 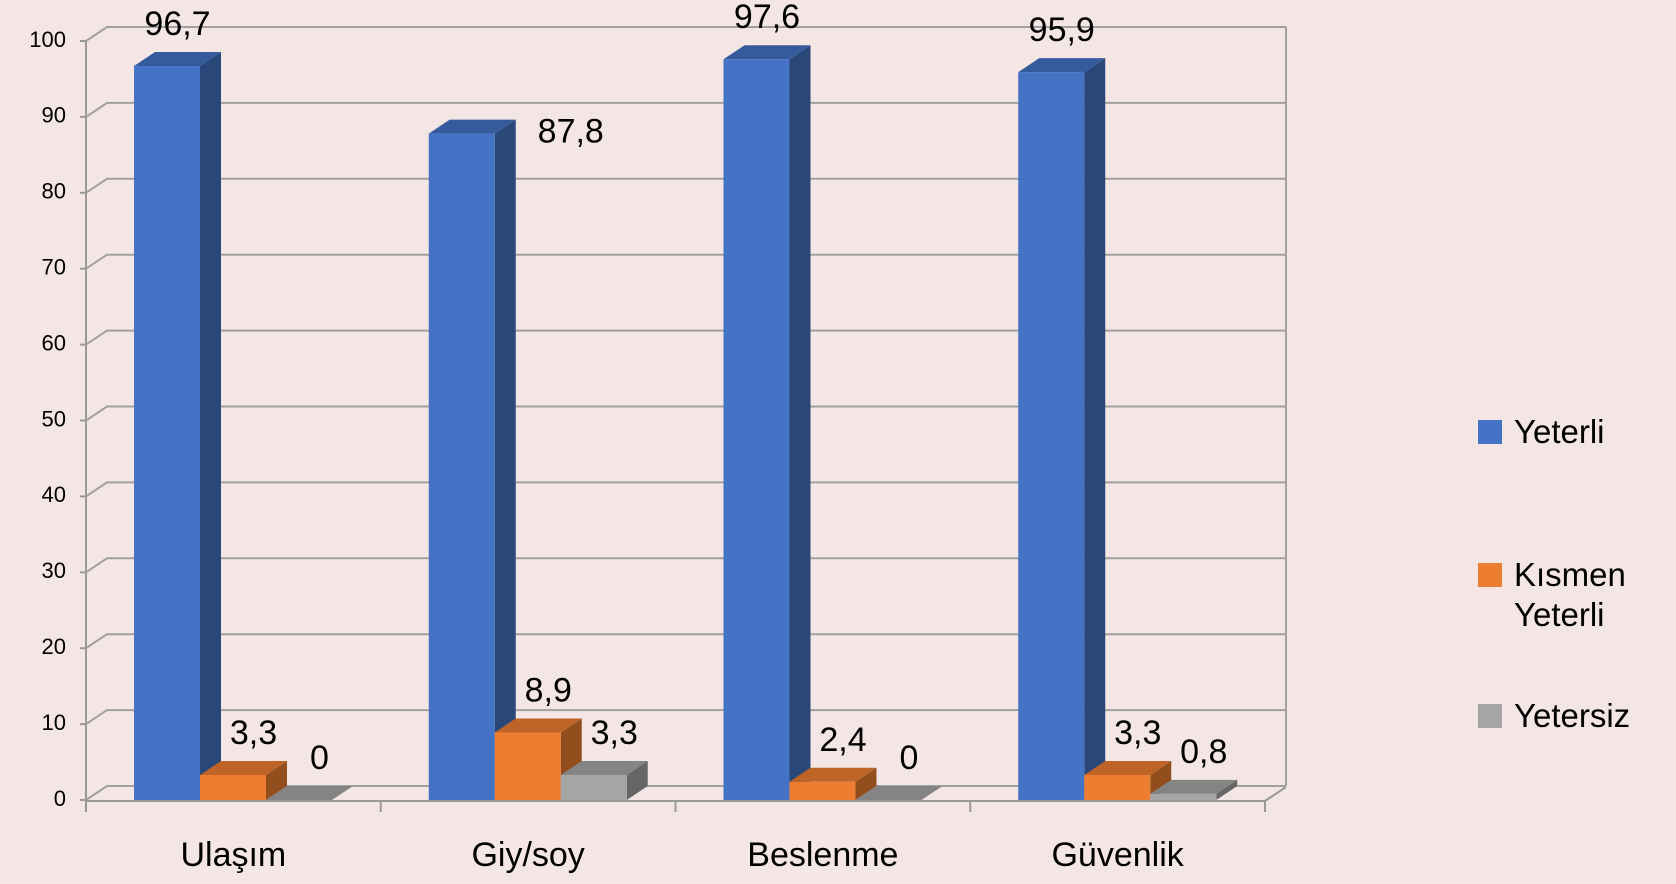 I want to click on x-tick-label: Giy/soy, so click(x=527, y=855).